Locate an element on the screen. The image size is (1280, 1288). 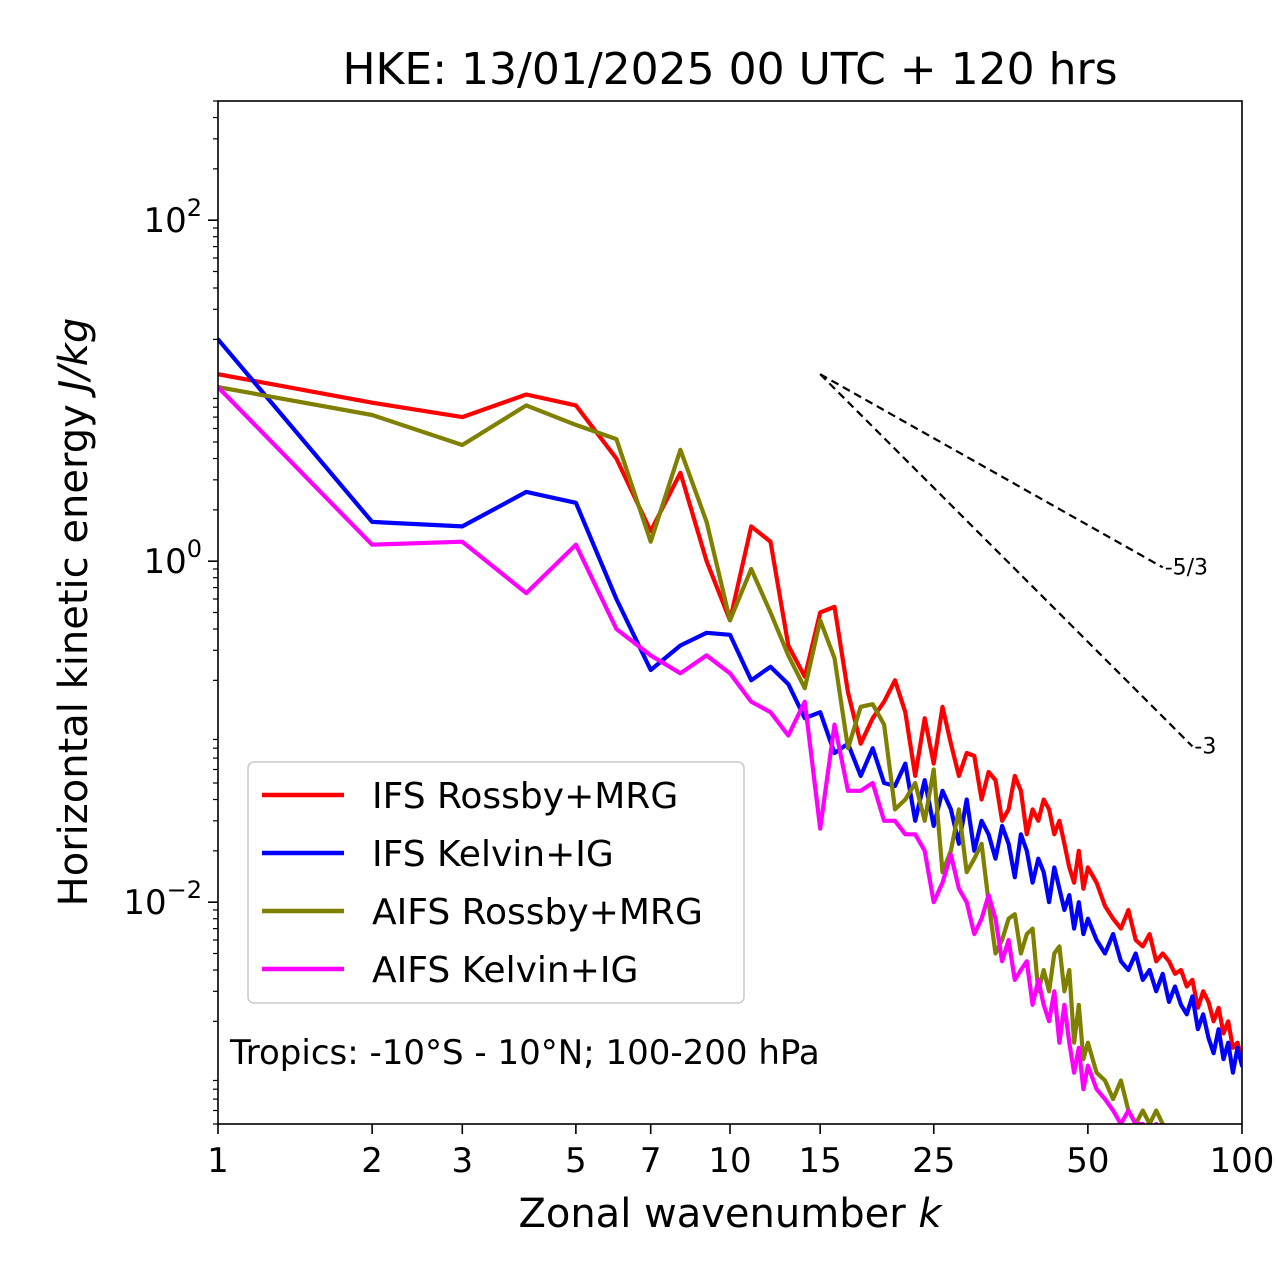
legend-label-aifs-kelvin-ig: AIFS Kelvin+IG is located at coordinates (505, 970).